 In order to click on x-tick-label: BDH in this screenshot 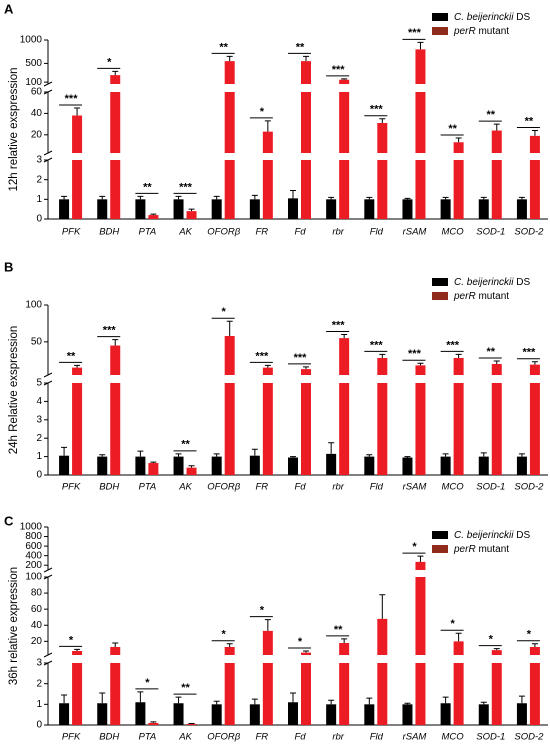, I will do `click(109, 487)`.